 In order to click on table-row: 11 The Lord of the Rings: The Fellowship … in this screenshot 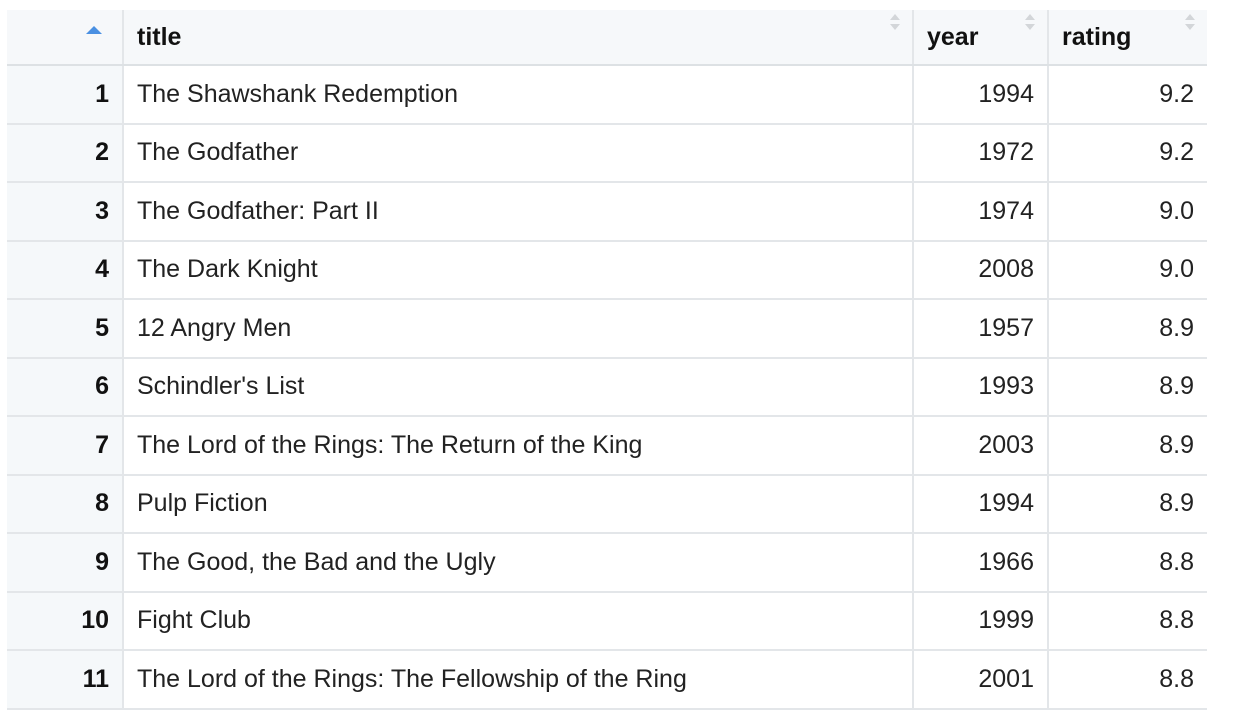, I will do `click(607, 680)`.